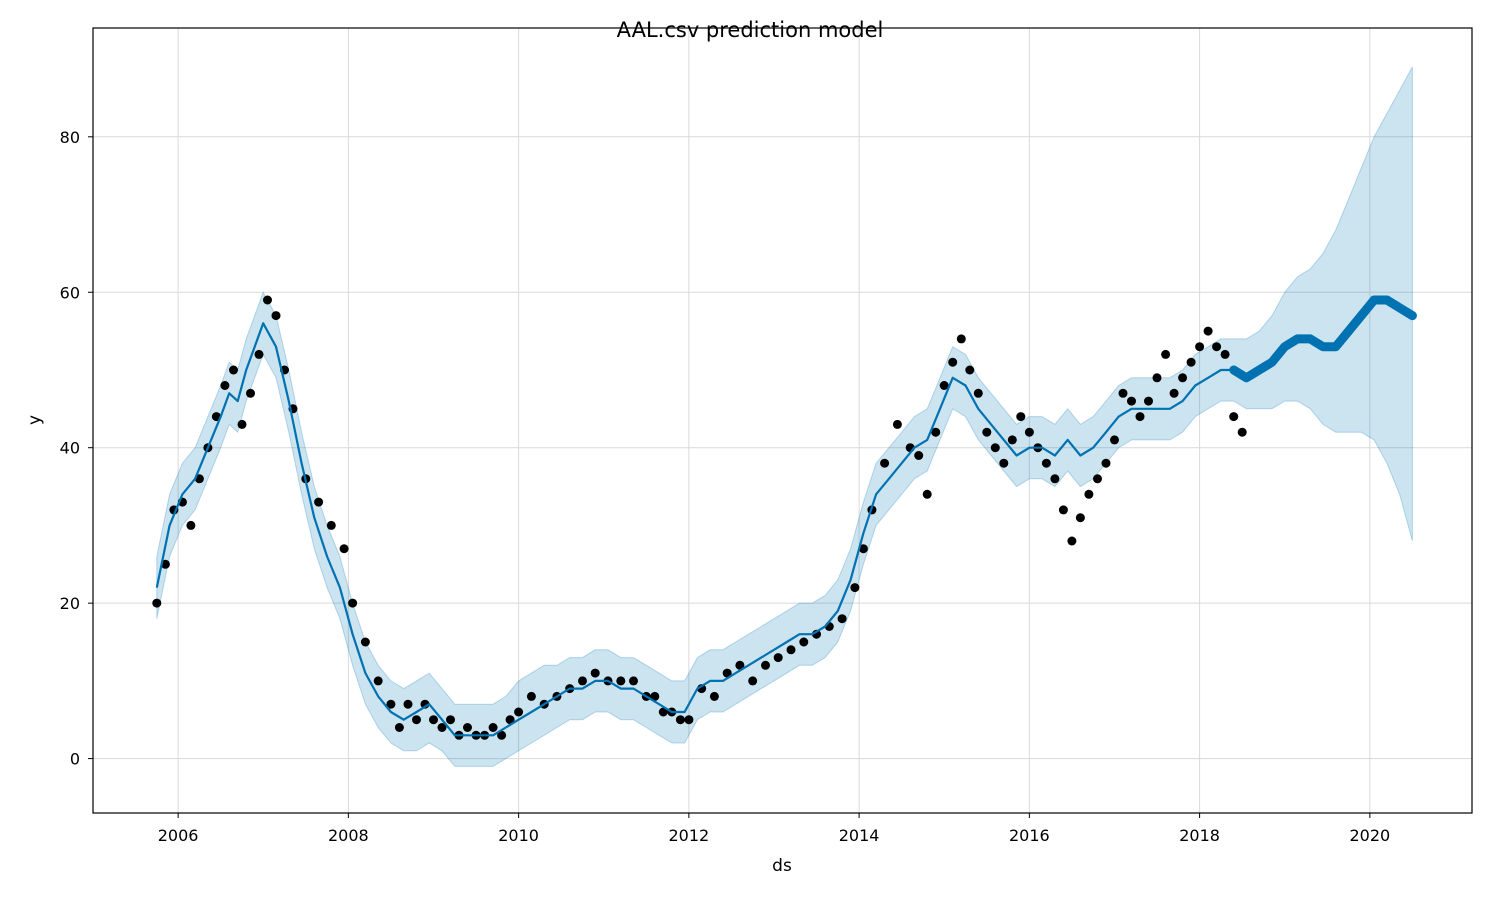  I want to click on x-axis-label: ds, so click(782, 866).